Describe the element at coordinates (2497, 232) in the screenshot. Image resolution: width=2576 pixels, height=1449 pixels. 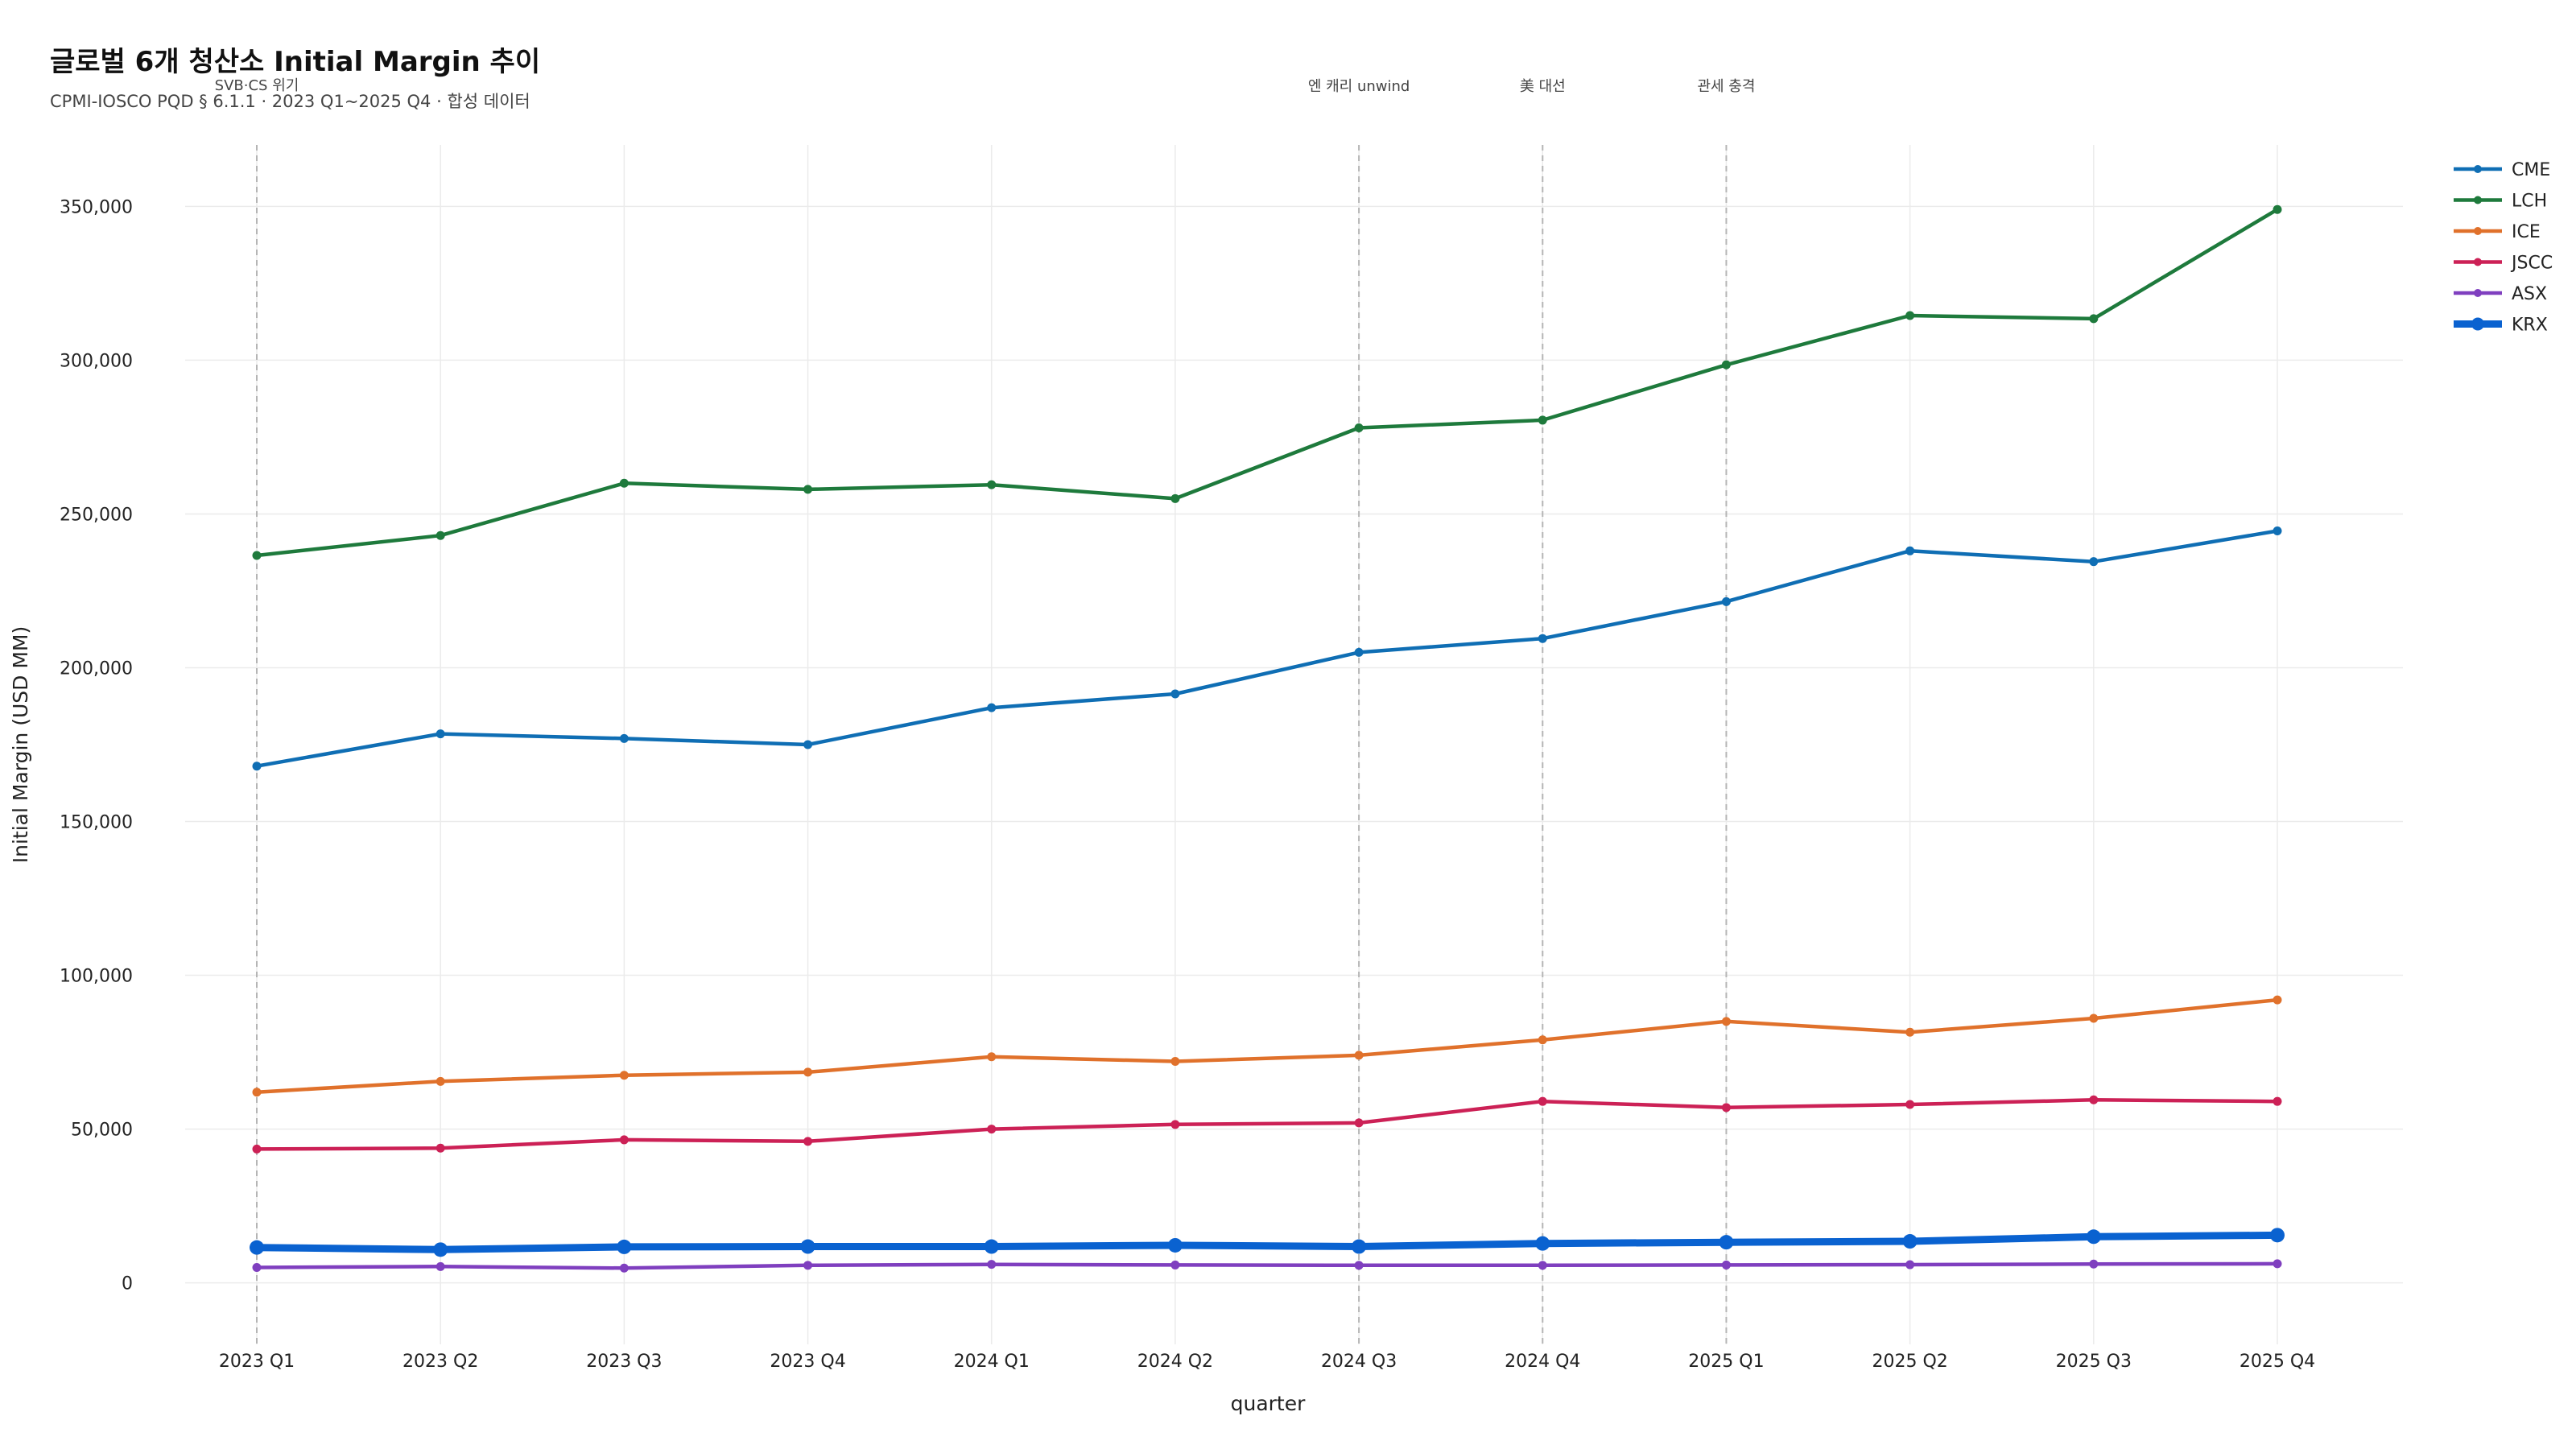
I see `legend-item-ice: ICE` at that location.